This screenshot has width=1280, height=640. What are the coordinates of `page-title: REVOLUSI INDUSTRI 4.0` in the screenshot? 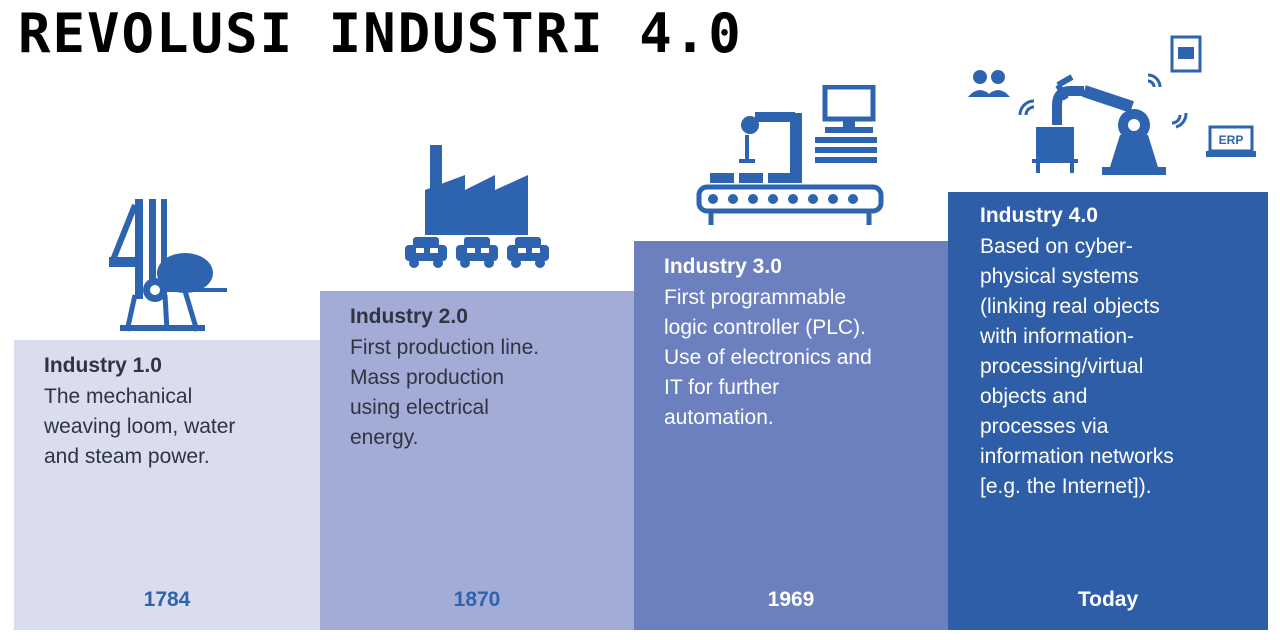 It's located at (380, 33).